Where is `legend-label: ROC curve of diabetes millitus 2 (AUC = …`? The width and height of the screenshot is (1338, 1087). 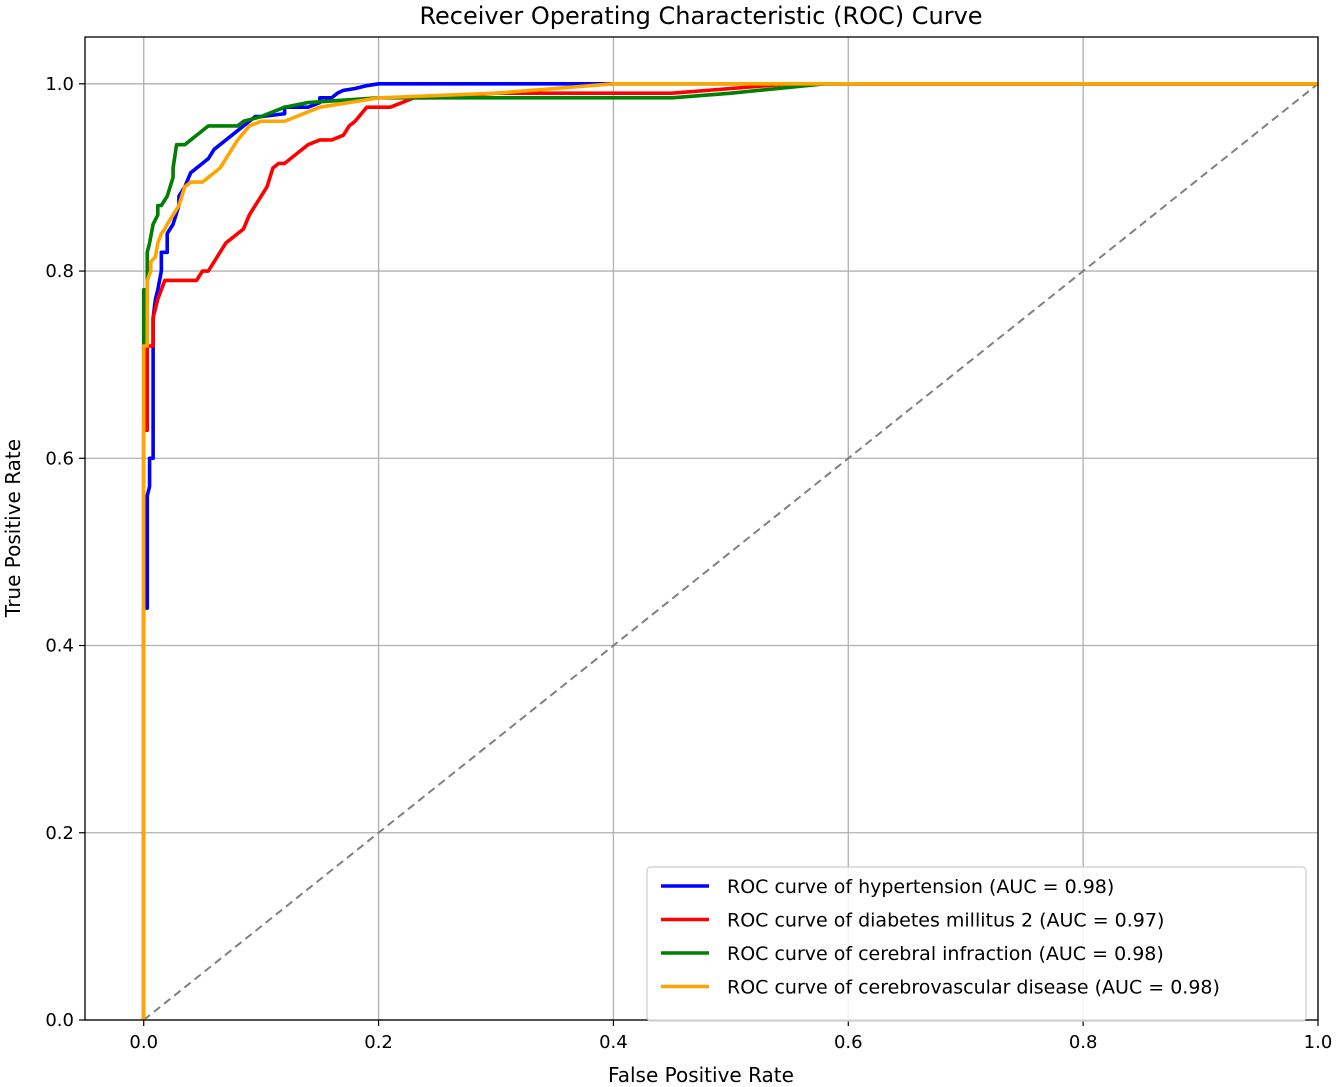 legend-label: ROC curve of diabetes millitus 2 (AUC = … is located at coordinates (945, 921).